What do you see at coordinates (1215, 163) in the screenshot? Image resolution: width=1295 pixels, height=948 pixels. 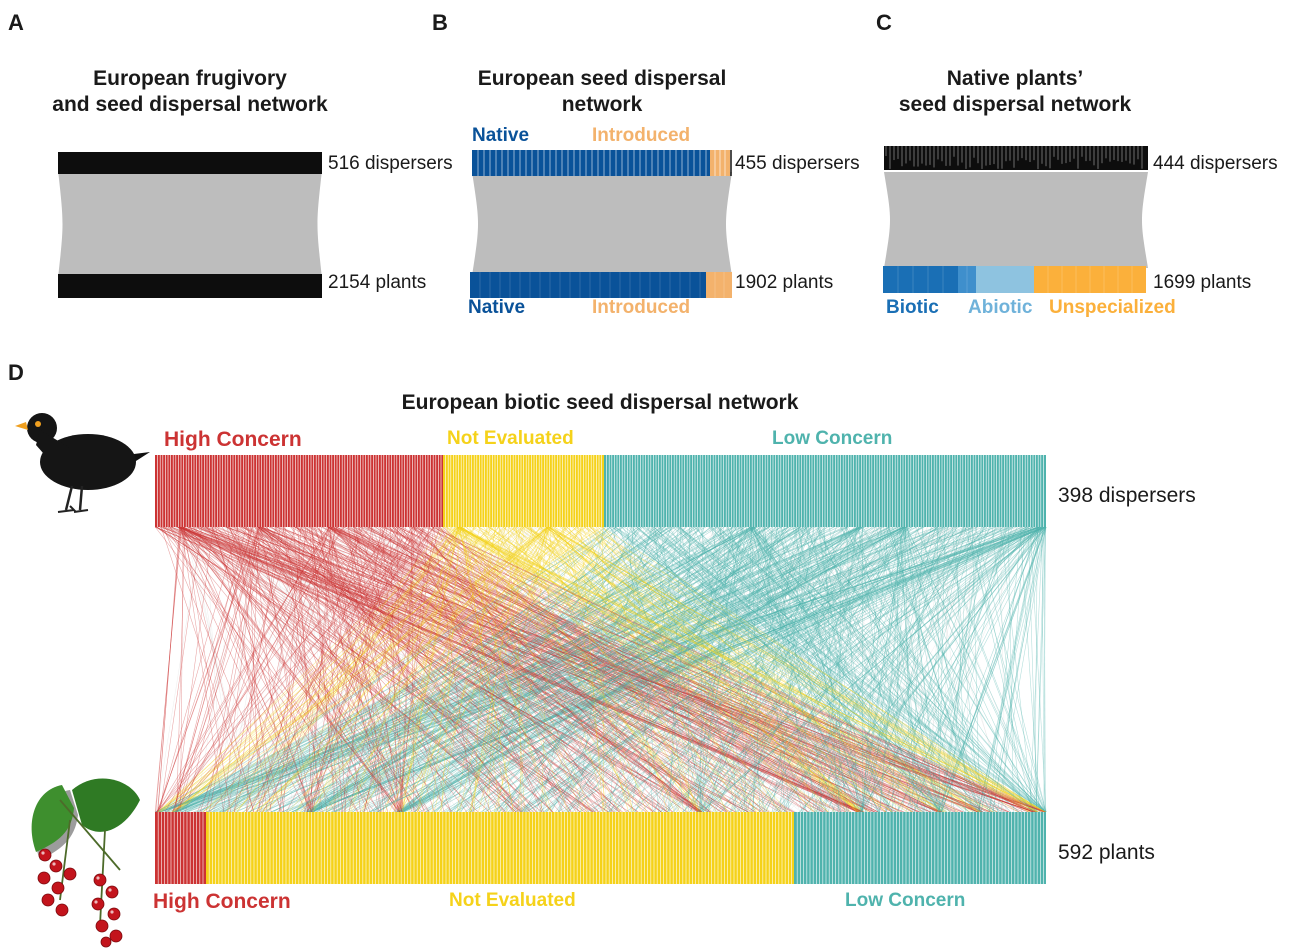 I see `panel-c-dispersers-count: 444 dispersers` at bounding box center [1215, 163].